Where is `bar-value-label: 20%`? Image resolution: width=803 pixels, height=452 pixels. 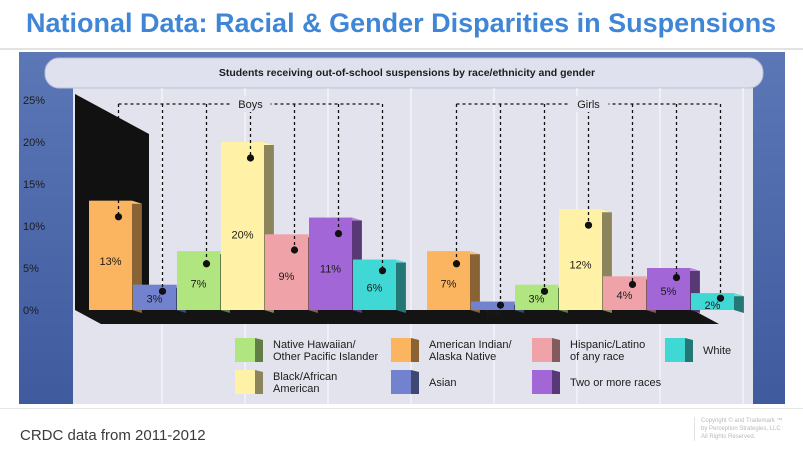 bar-value-label: 20% is located at coordinates (242, 235).